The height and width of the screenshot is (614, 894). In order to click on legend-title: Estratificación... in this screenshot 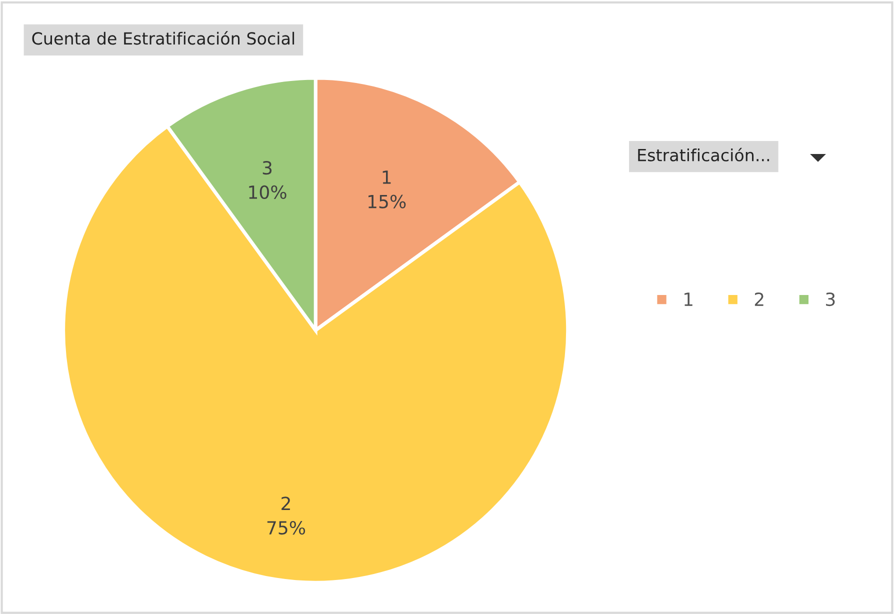, I will do `click(704, 155)`.